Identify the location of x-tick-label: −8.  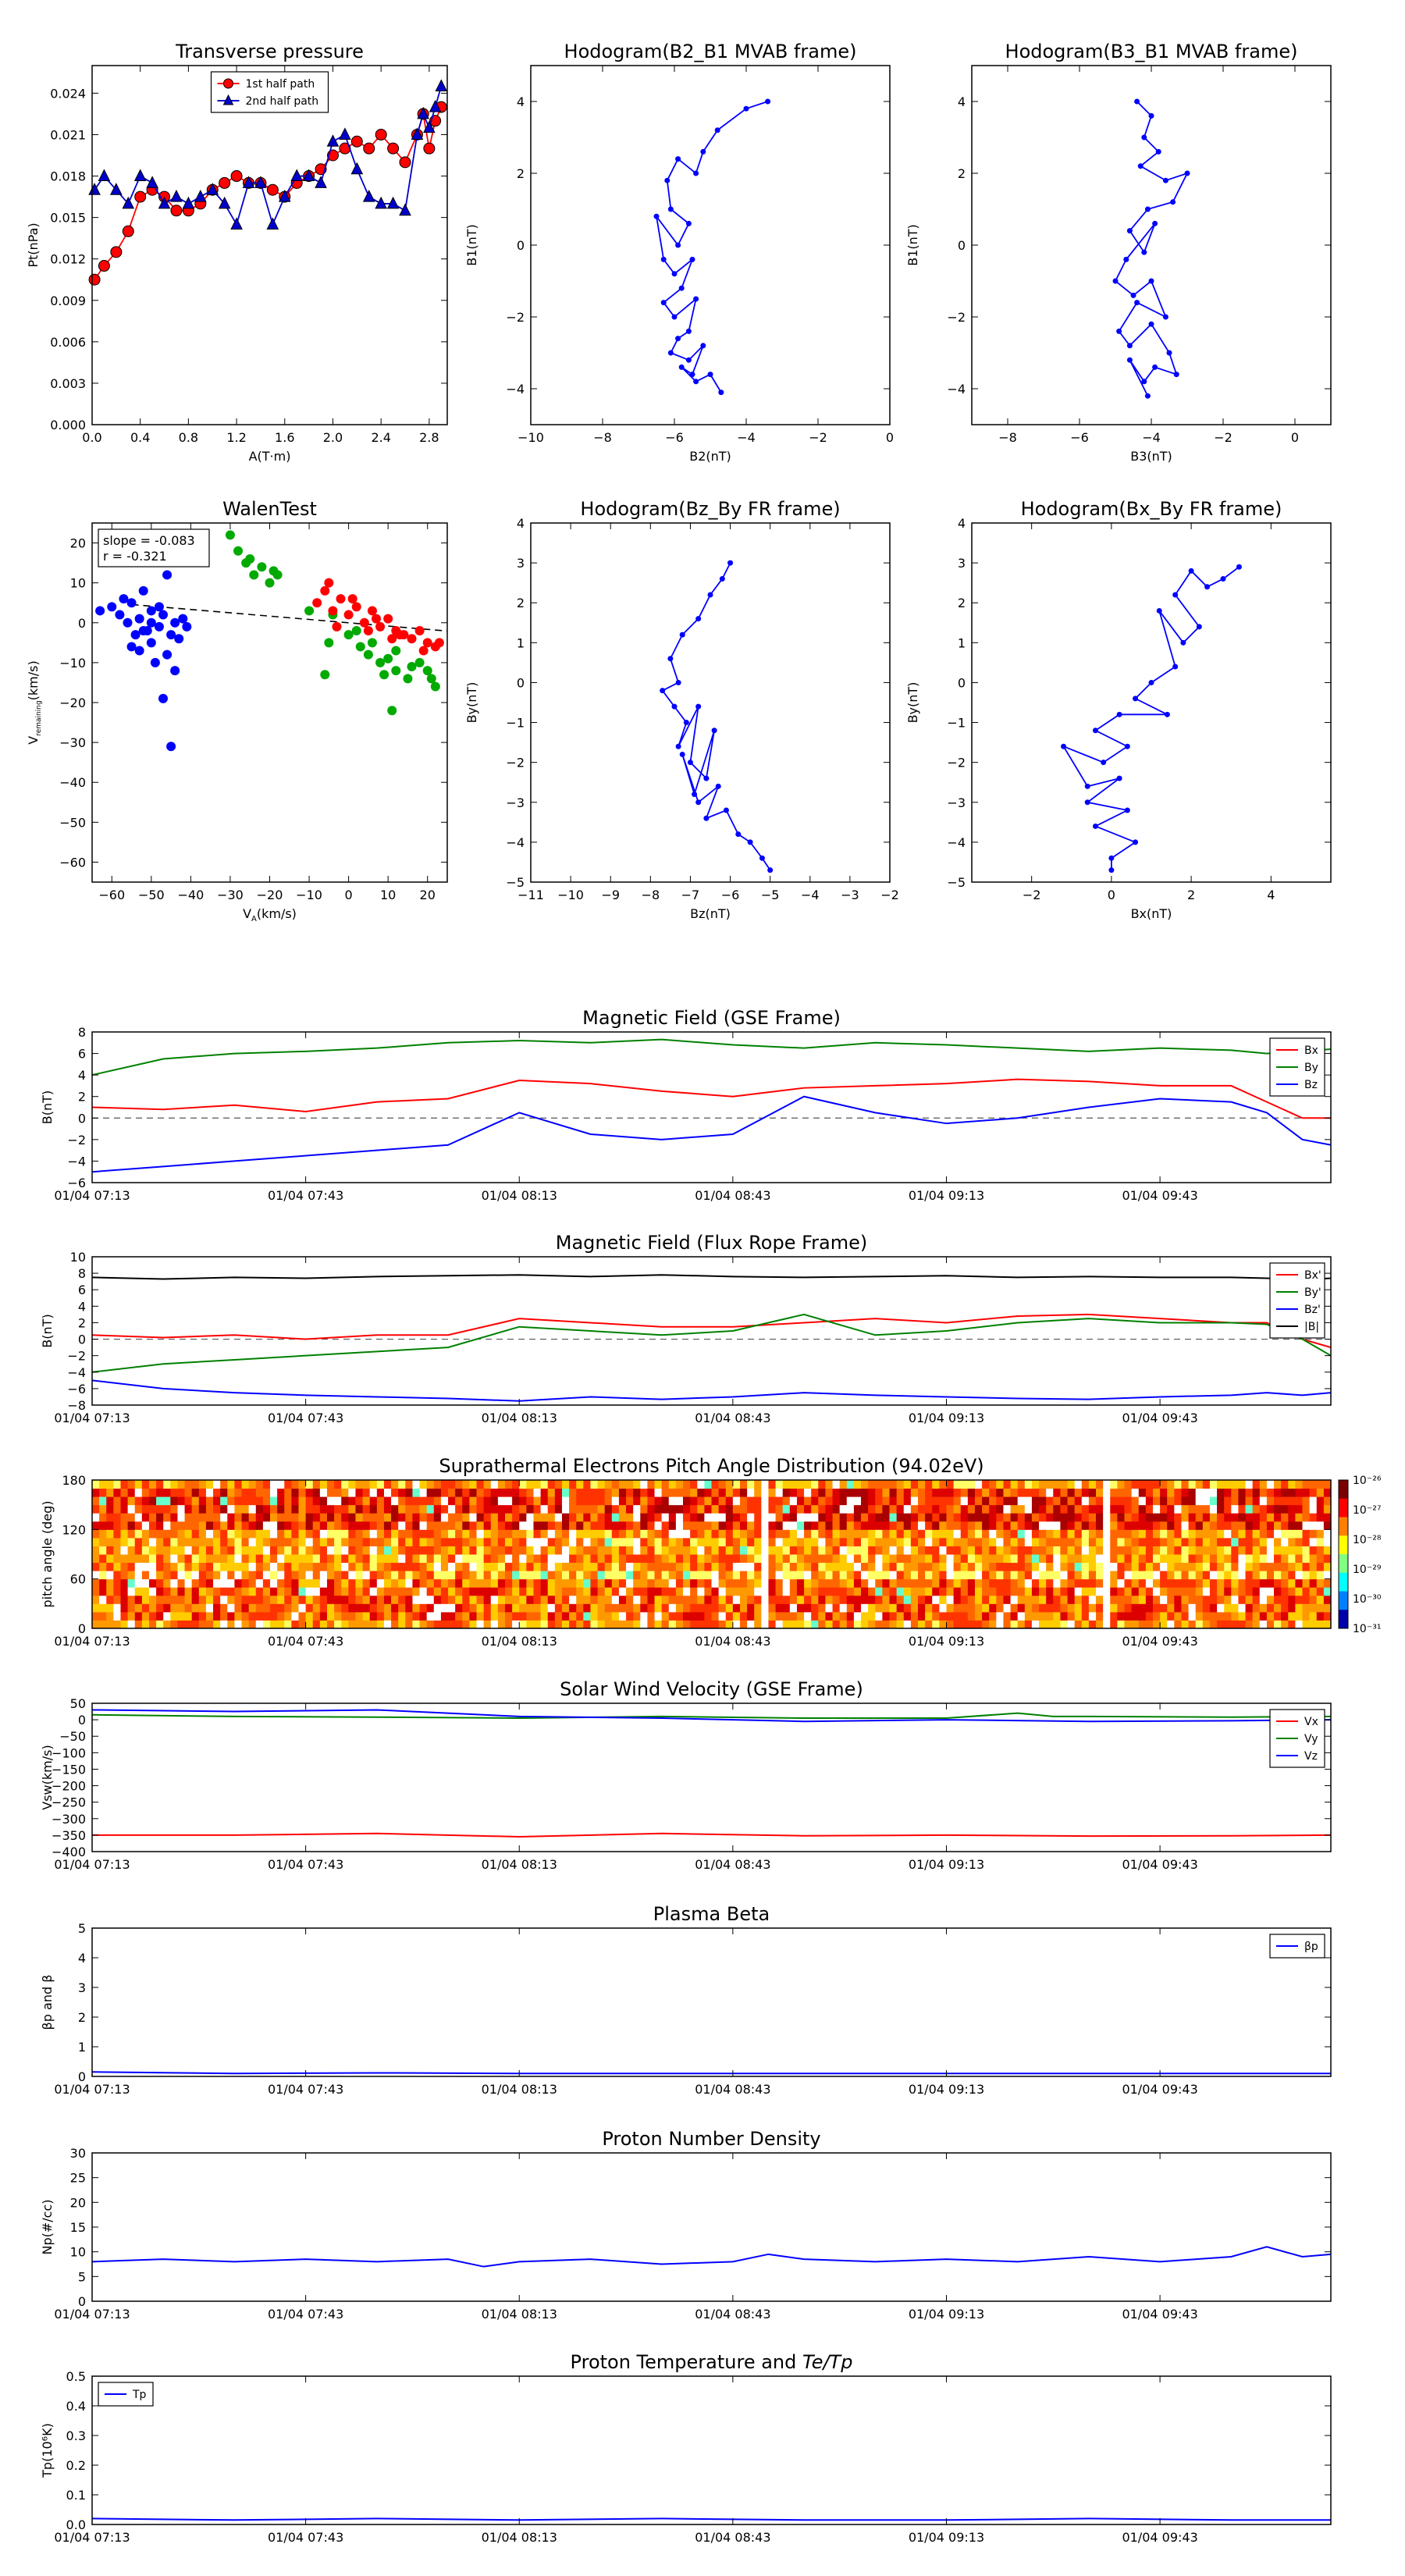
(603, 437).